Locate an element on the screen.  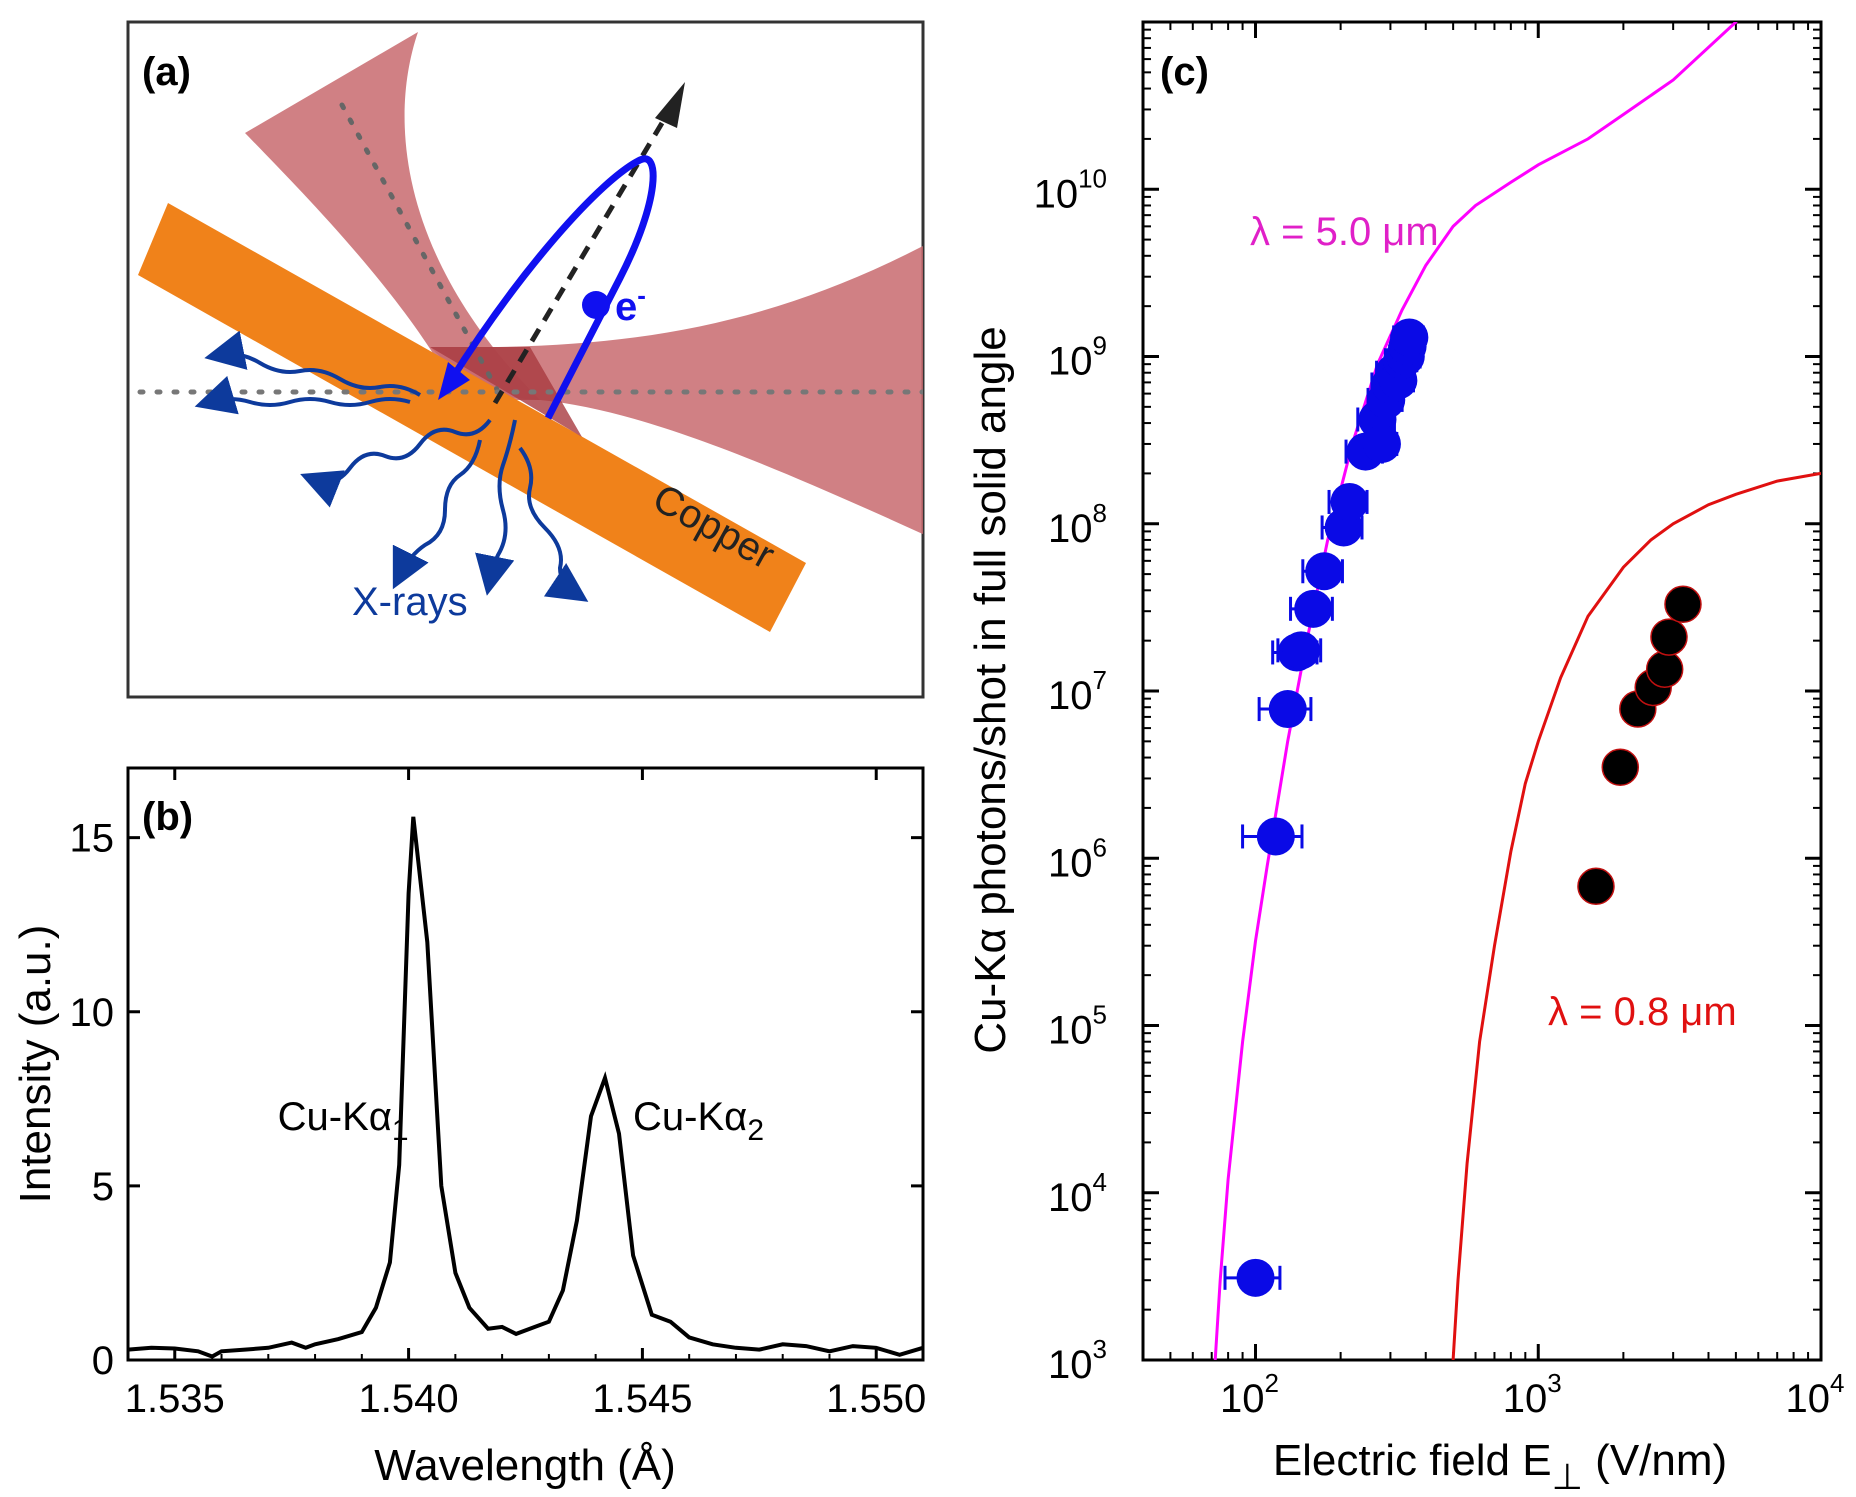
annotation-0-8um: λ = 0.8 μm is located at coordinates (1642, 1012).